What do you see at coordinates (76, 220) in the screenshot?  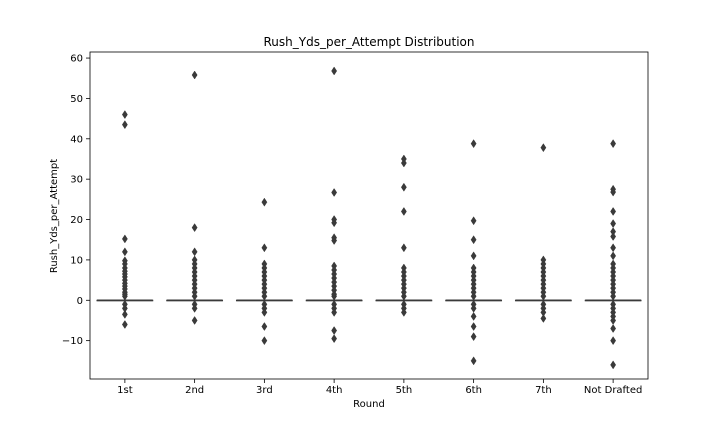 I see `y-tick-label: 20` at bounding box center [76, 220].